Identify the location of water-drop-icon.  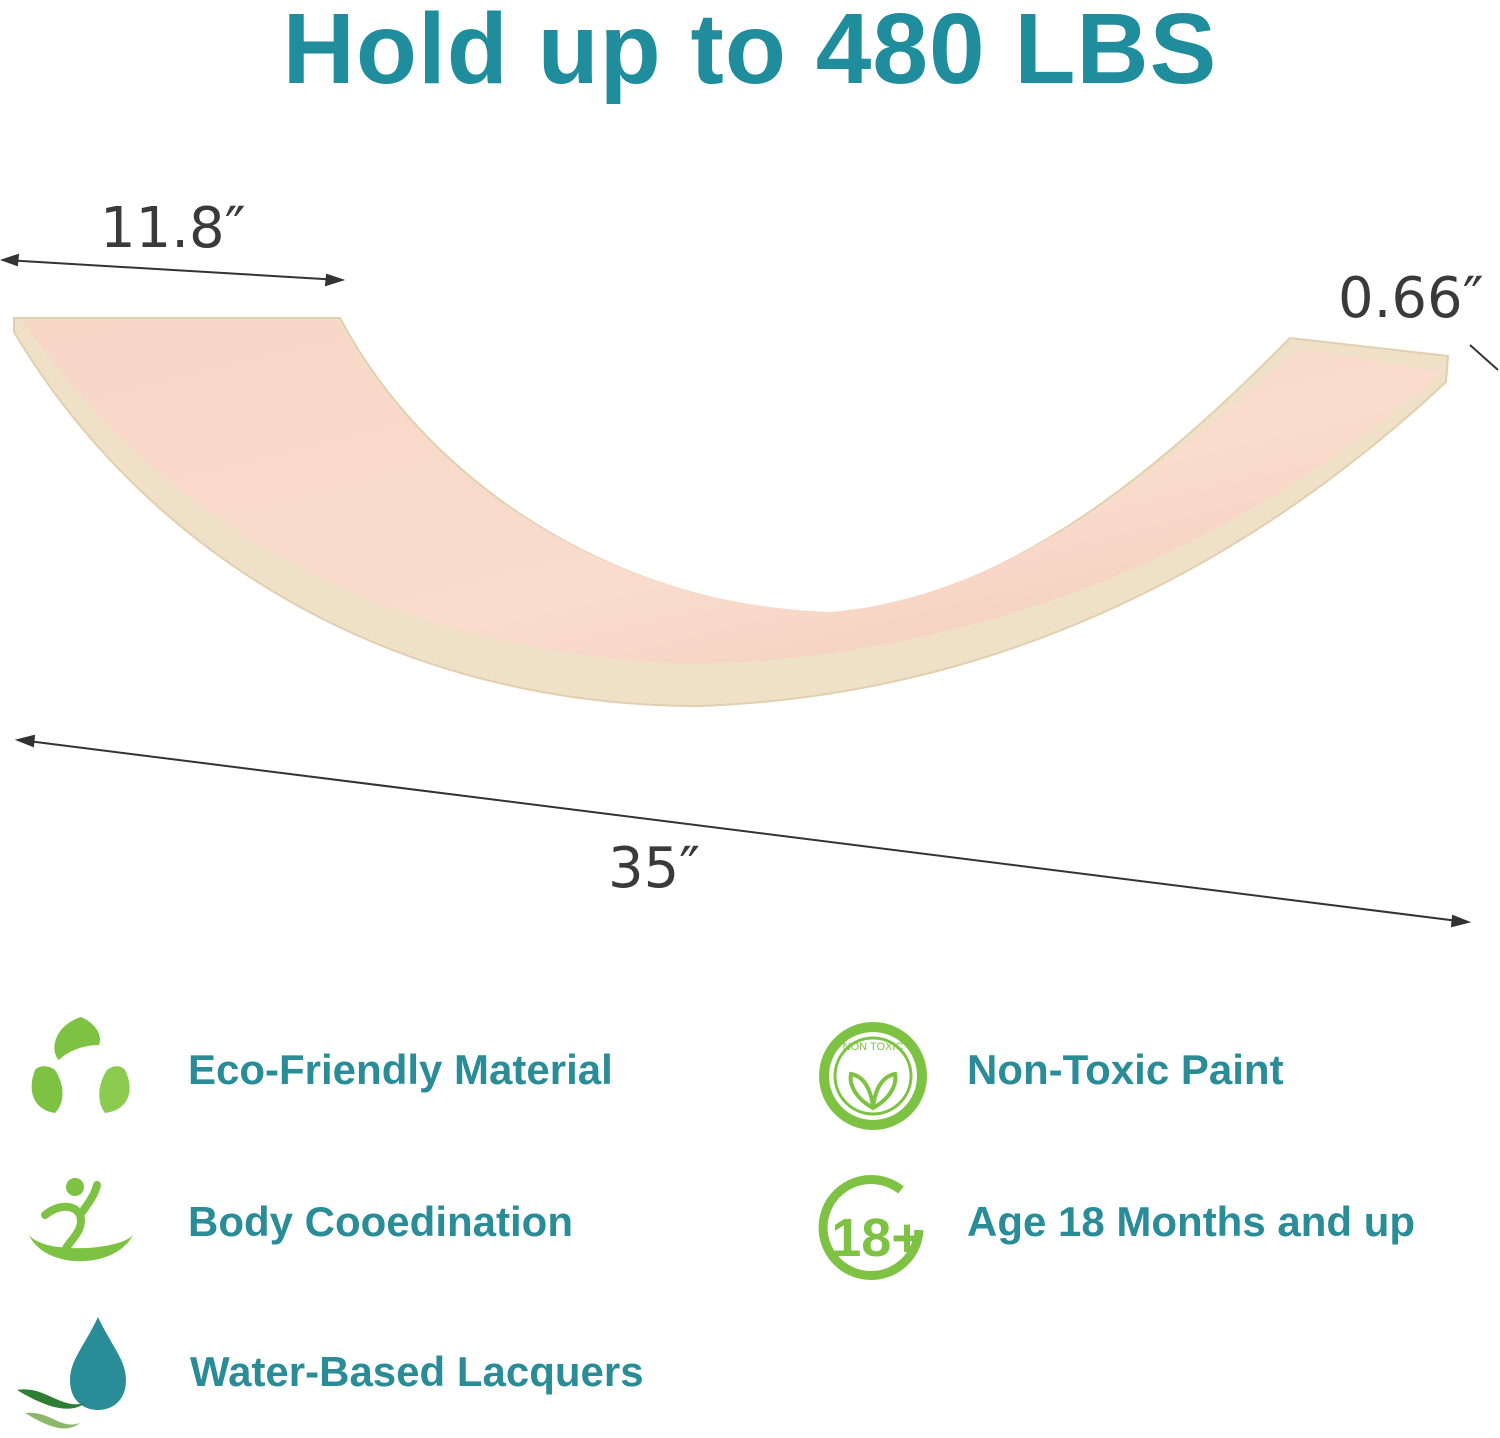
(71, 1373).